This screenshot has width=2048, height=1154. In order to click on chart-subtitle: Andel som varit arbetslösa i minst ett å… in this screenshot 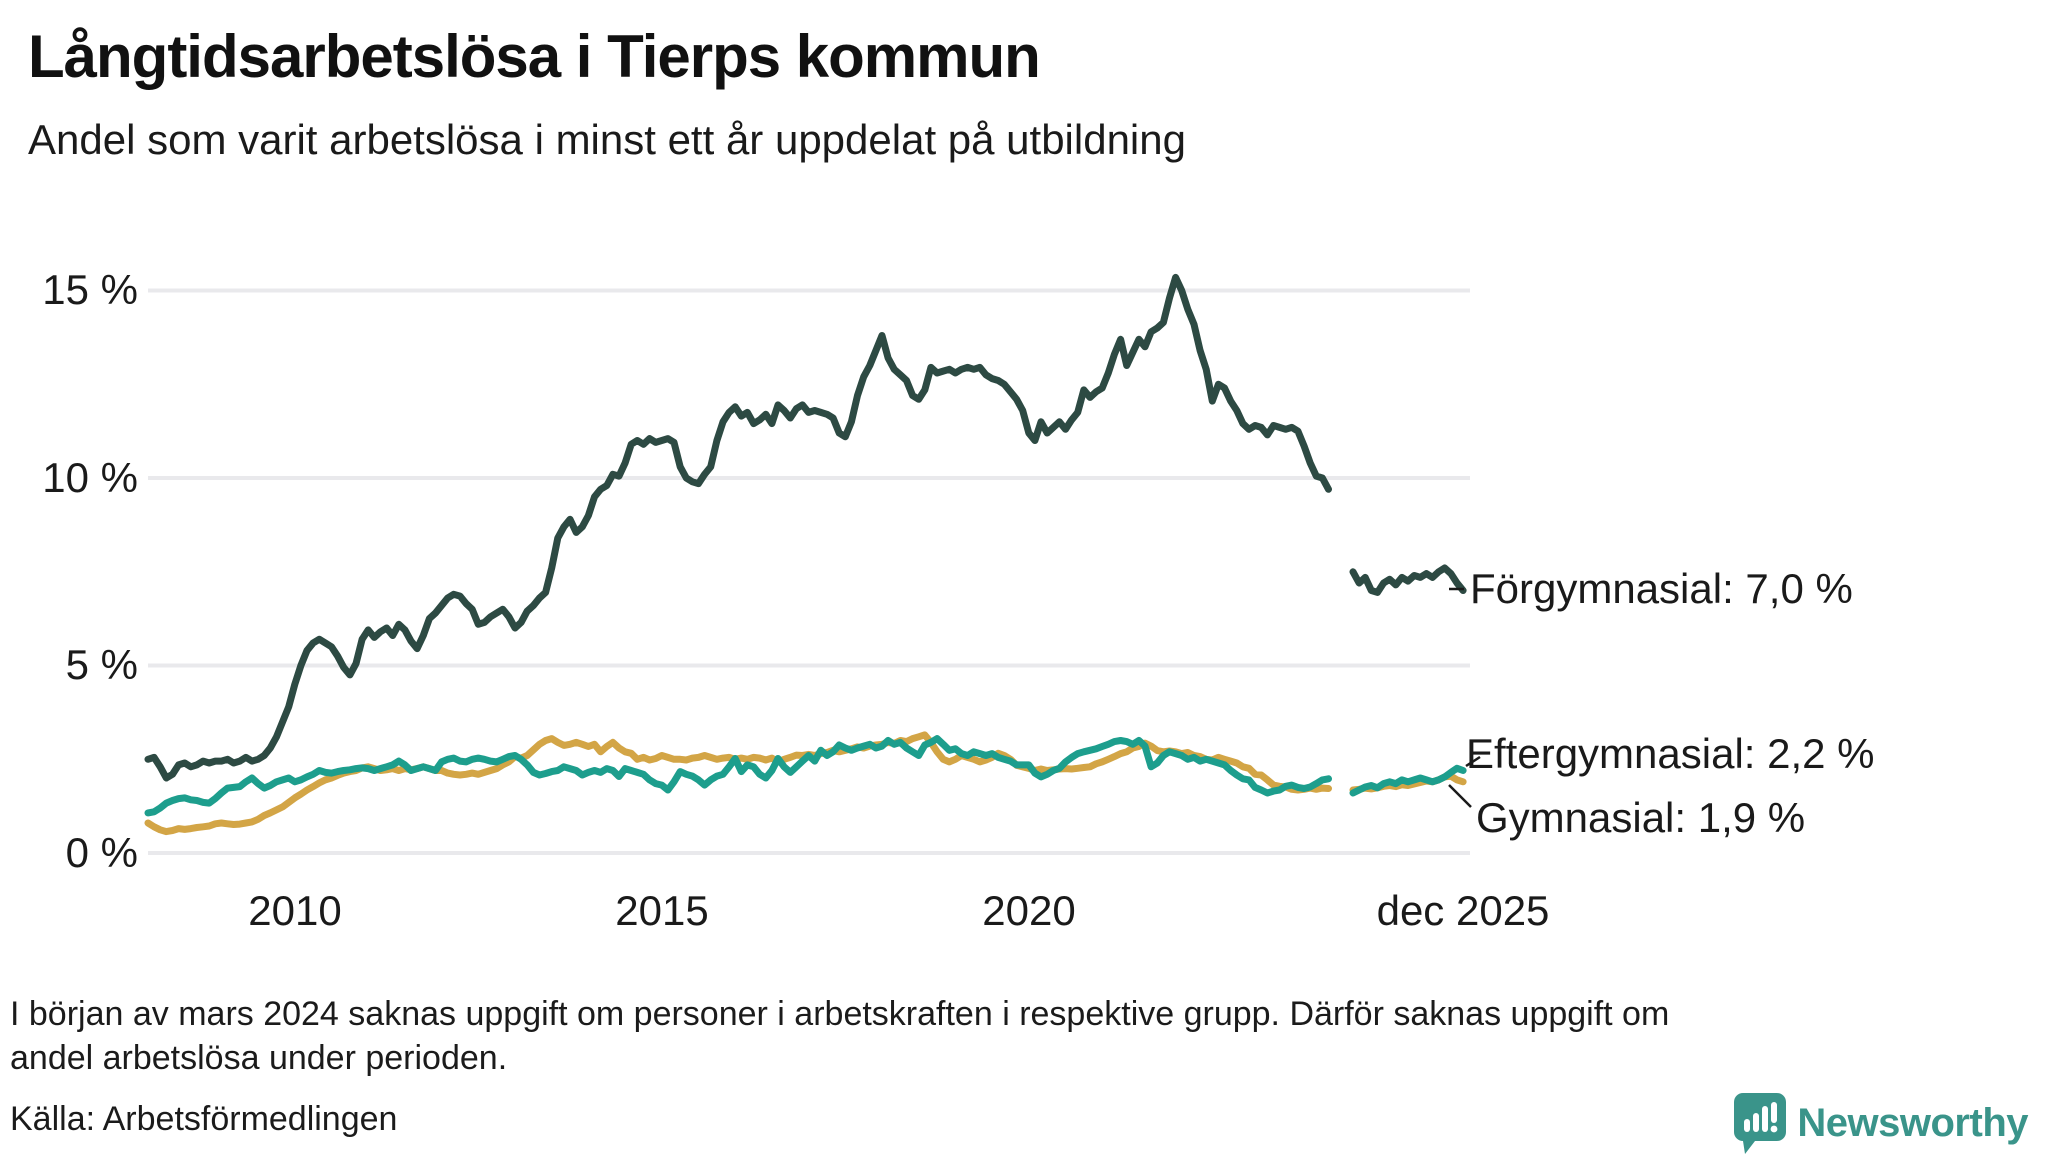, I will do `click(607, 139)`.